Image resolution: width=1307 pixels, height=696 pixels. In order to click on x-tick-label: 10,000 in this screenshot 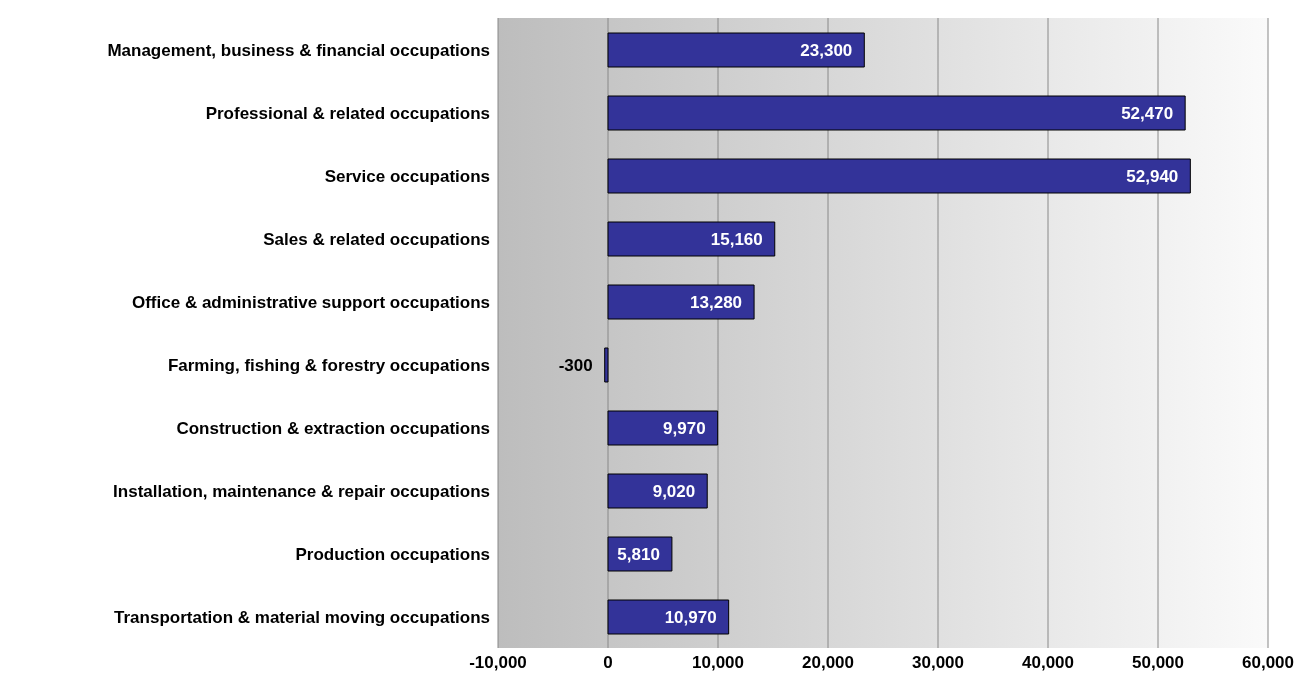, I will do `click(718, 663)`.